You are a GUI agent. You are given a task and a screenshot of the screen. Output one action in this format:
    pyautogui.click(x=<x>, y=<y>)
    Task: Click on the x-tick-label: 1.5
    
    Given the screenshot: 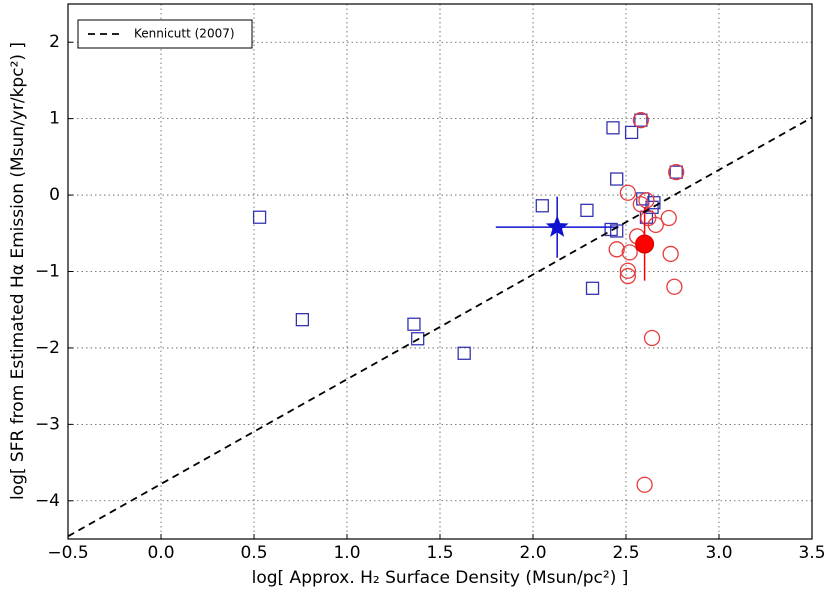 What is the action you would take?
    pyautogui.click(x=439, y=553)
    